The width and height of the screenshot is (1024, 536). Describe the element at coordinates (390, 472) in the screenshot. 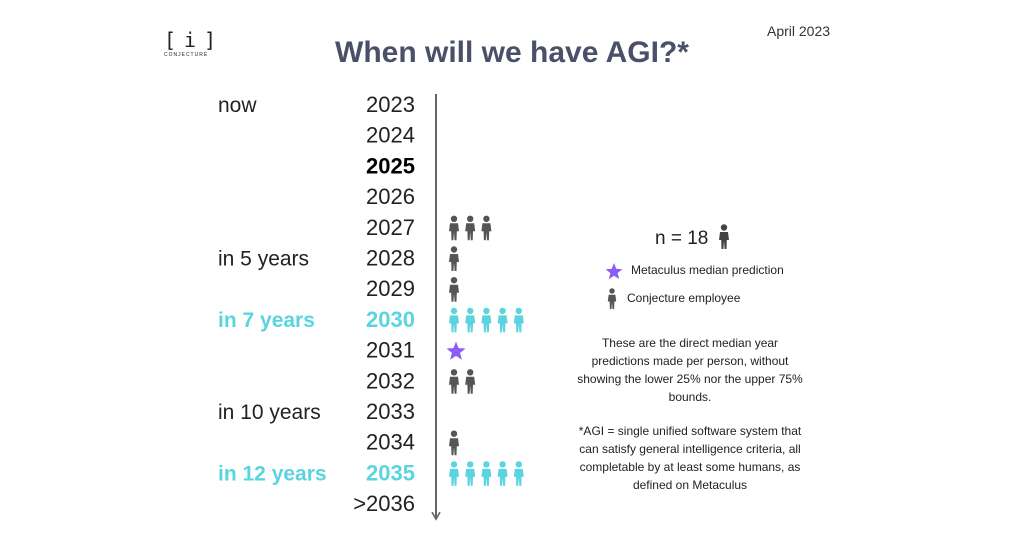

I see `year-label: 2035` at that location.